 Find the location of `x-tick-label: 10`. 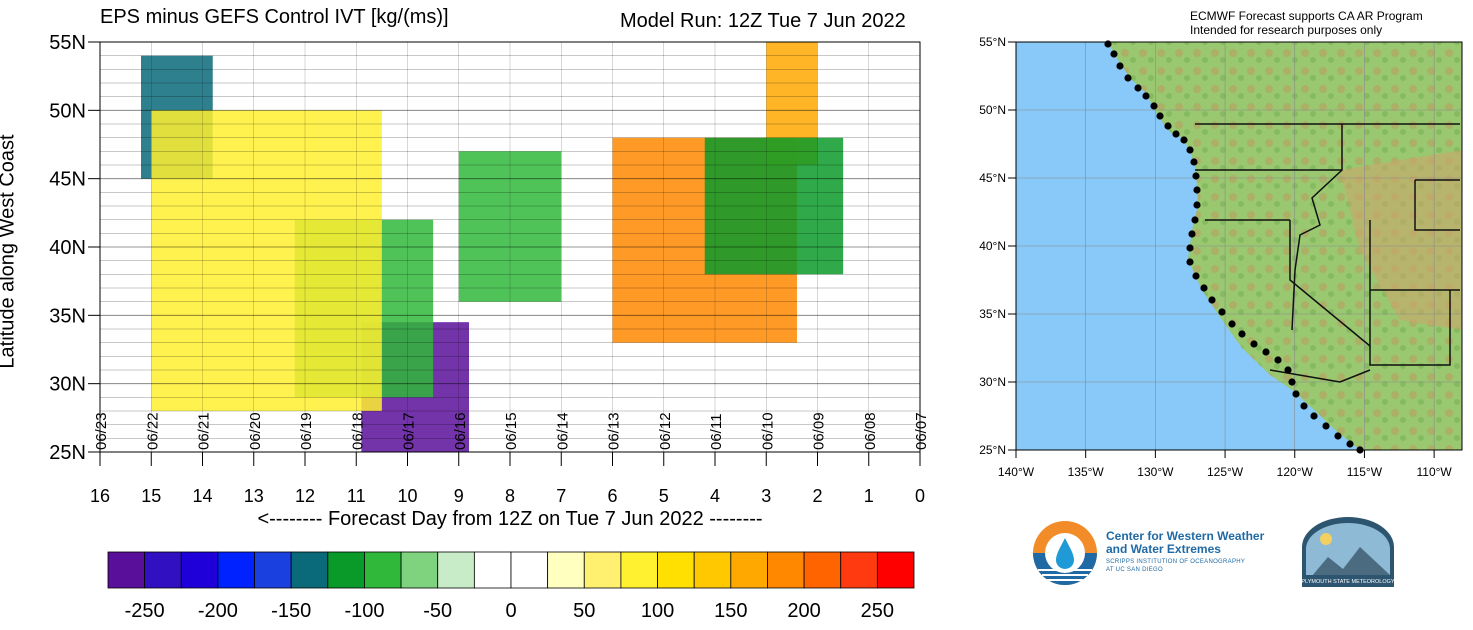

x-tick-label: 10 is located at coordinates (407, 496).